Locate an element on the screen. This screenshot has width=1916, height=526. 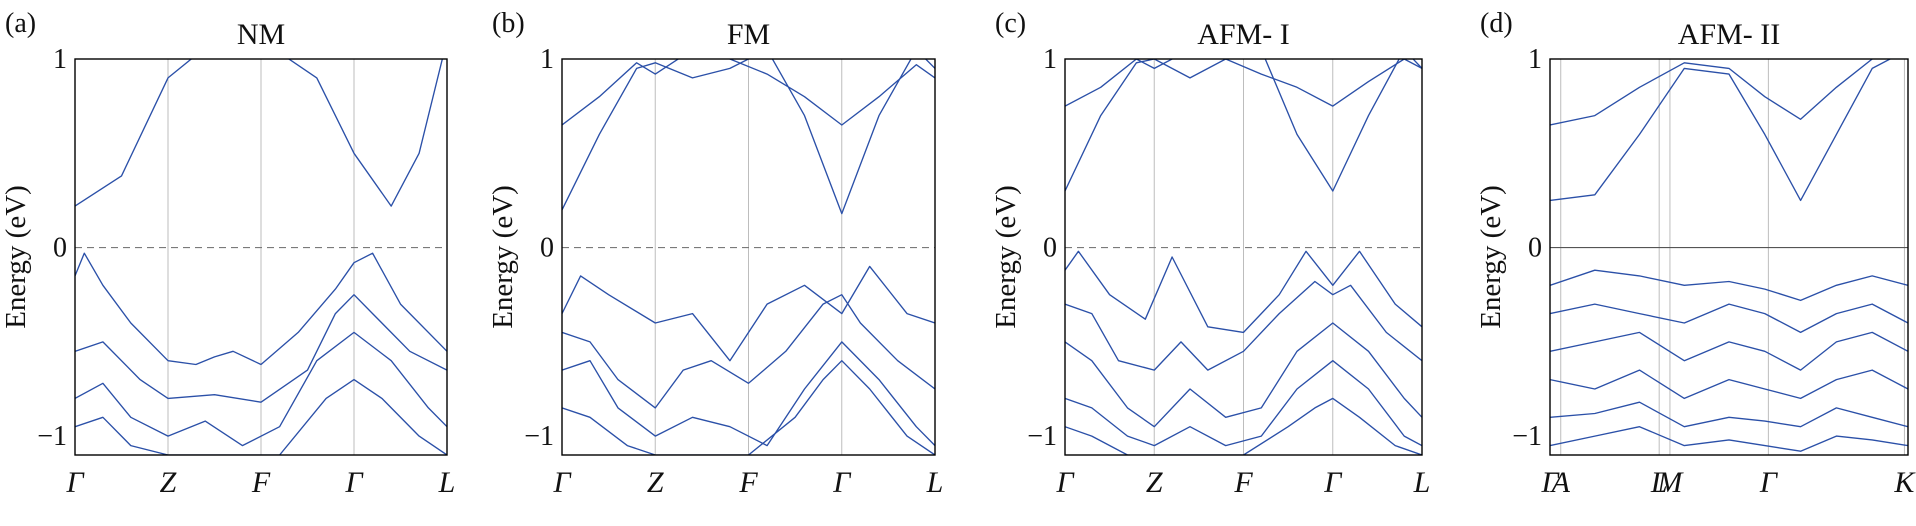
panel-title: FM is located at coordinates (748, 34).